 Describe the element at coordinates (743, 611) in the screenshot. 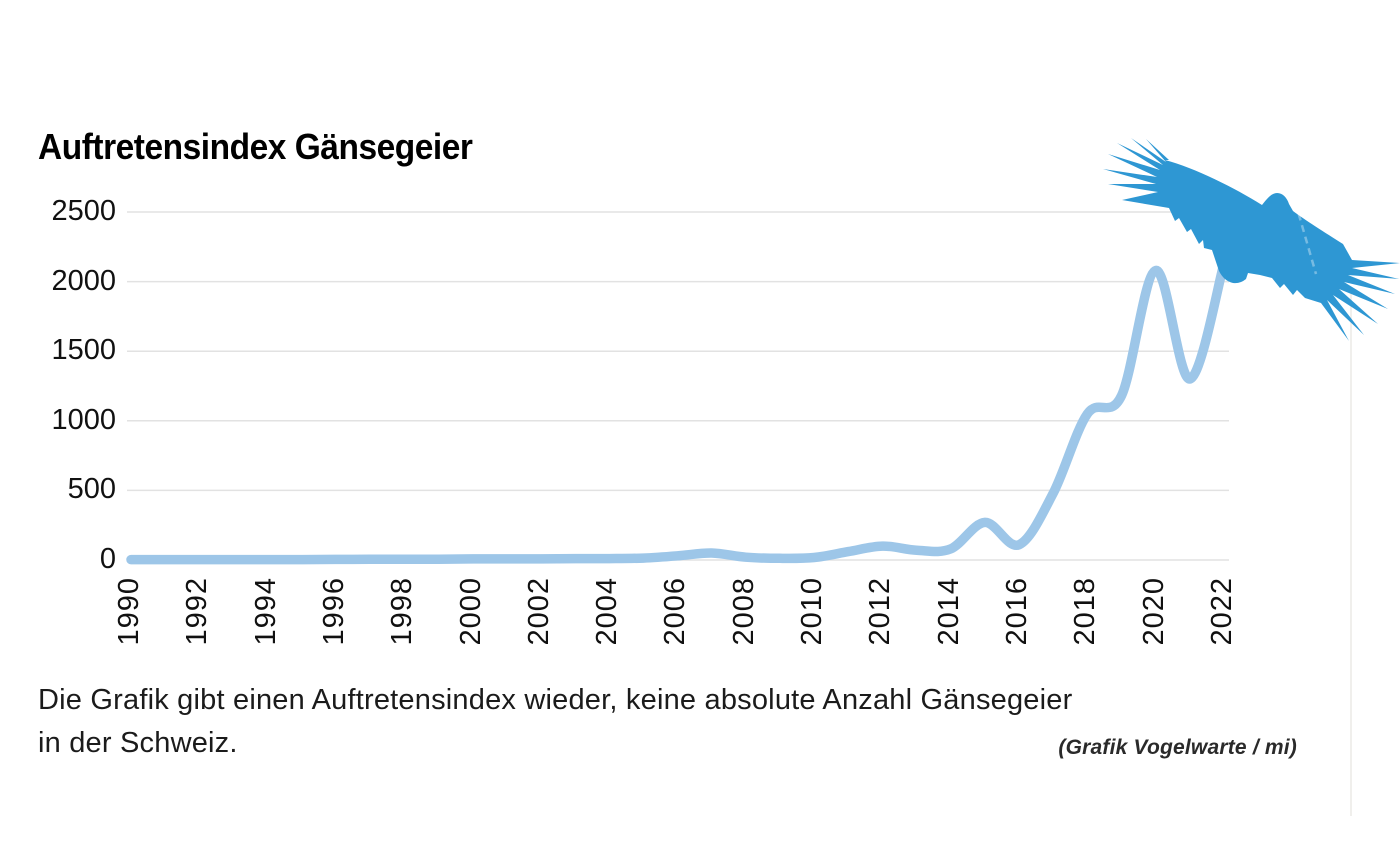

I see `x-tick-label: 2008` at that location.